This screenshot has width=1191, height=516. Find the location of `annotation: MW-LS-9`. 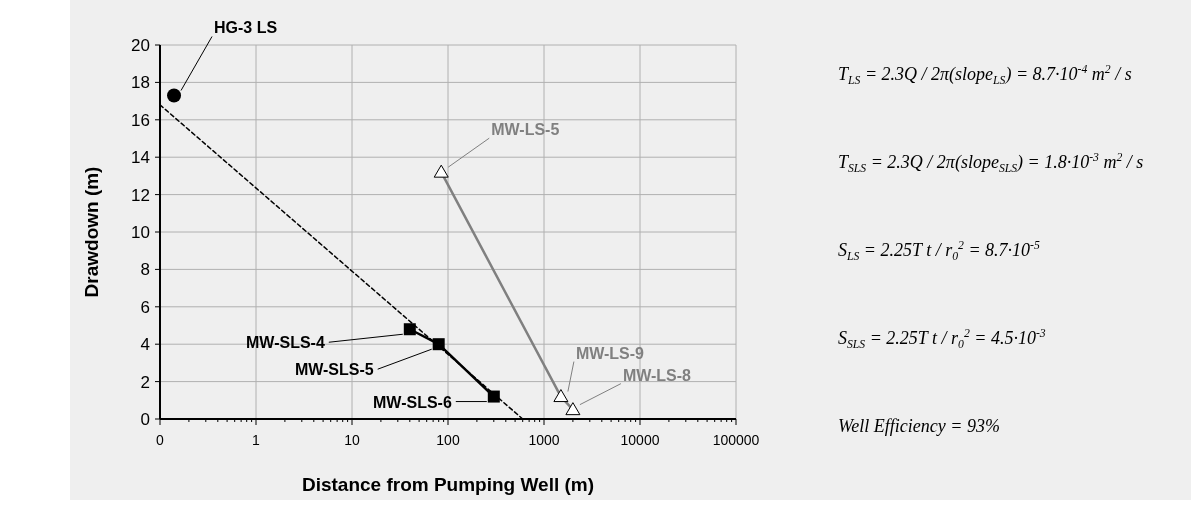

annotation: MW-LS-9 is located at coordinates (610, 353).